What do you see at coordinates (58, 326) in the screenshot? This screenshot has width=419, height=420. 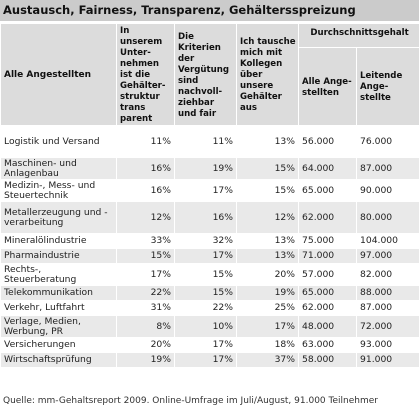 I see `industry-cell: Verlage, Medien, Werbung, PR` at bounding box center [58, 326].